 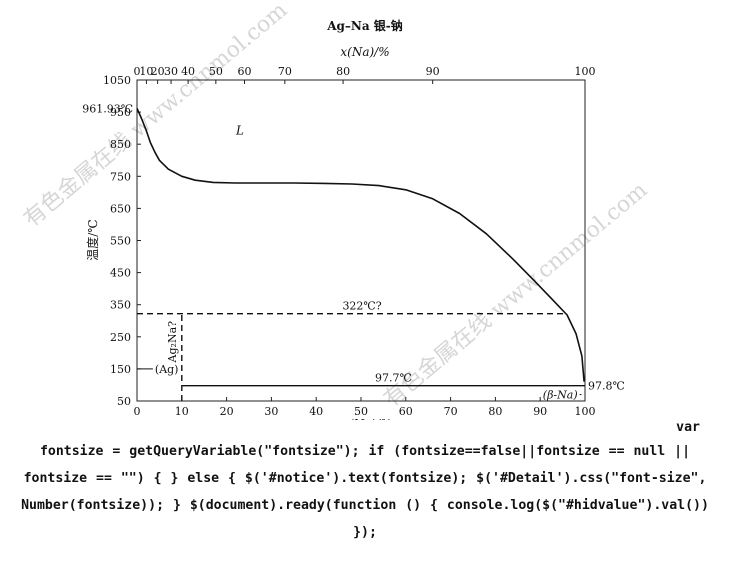 I want to click on x-tick-label: 60, so click(x=406, y=411).